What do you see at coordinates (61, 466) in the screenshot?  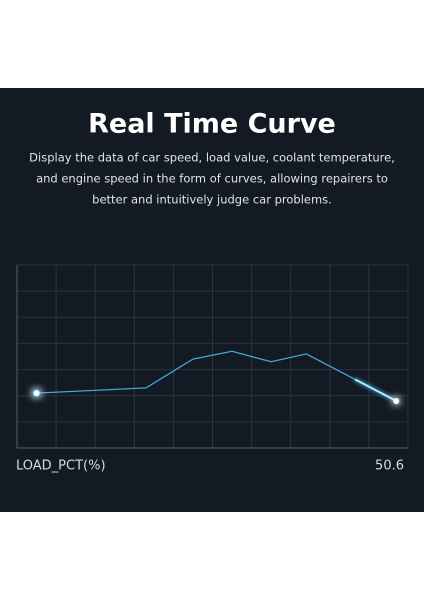 I see `series-label: LOAD_PCT(%)` at bounding box center [61, 466].